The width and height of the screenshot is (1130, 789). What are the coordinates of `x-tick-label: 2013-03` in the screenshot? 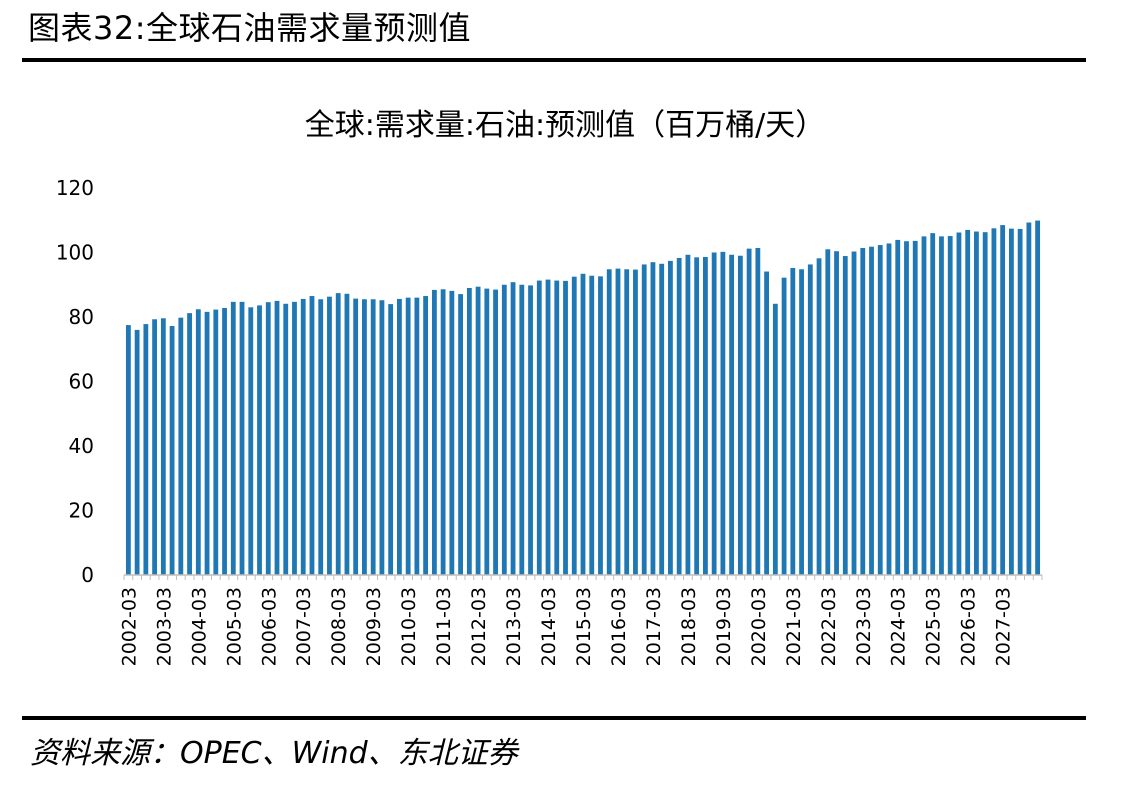 It's located at (514, 626).